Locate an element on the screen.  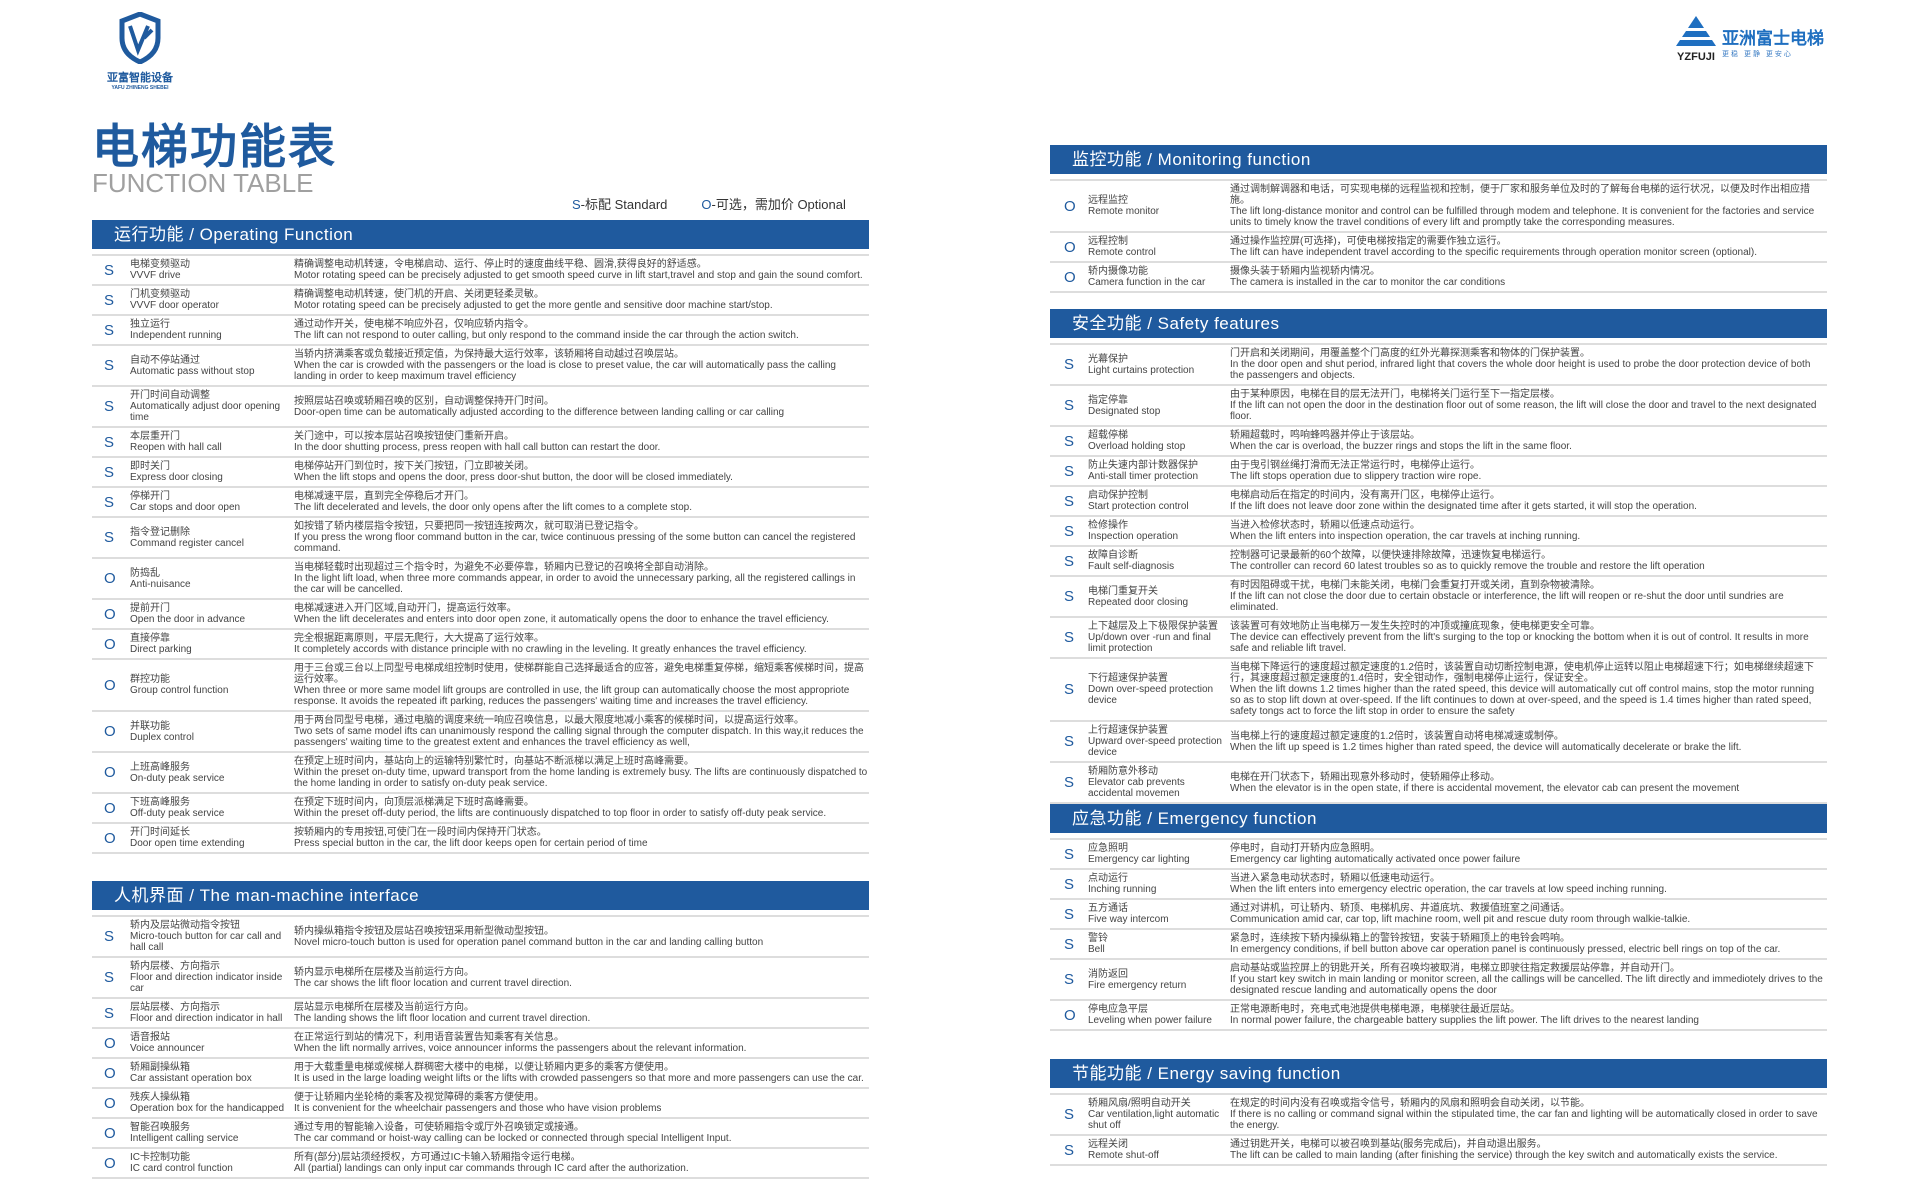
shield-logo-icon is located at coordinates (140, 38).